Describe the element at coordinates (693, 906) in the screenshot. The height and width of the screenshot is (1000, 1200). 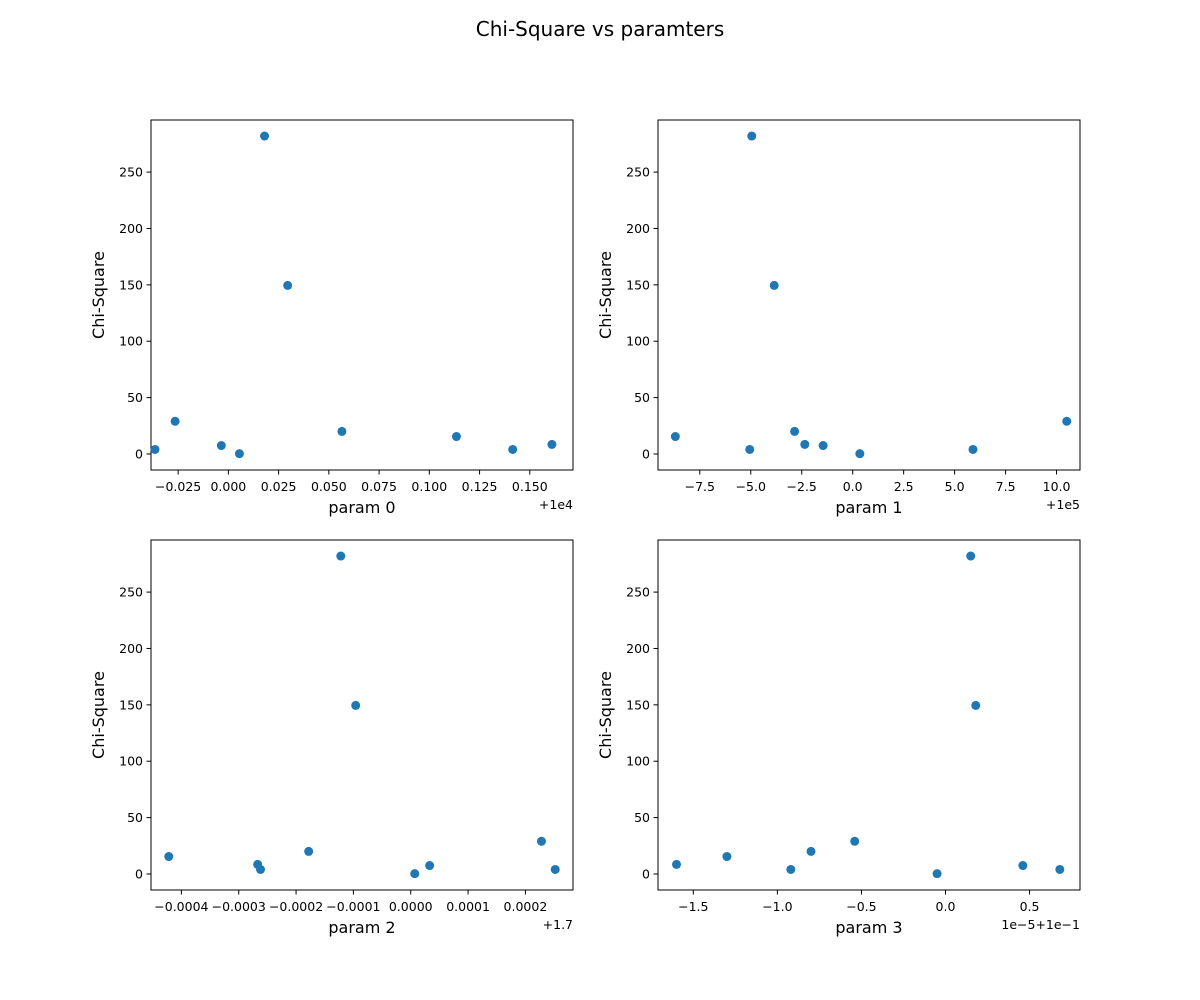
I see `x-tick-label: −1.5` at that location.